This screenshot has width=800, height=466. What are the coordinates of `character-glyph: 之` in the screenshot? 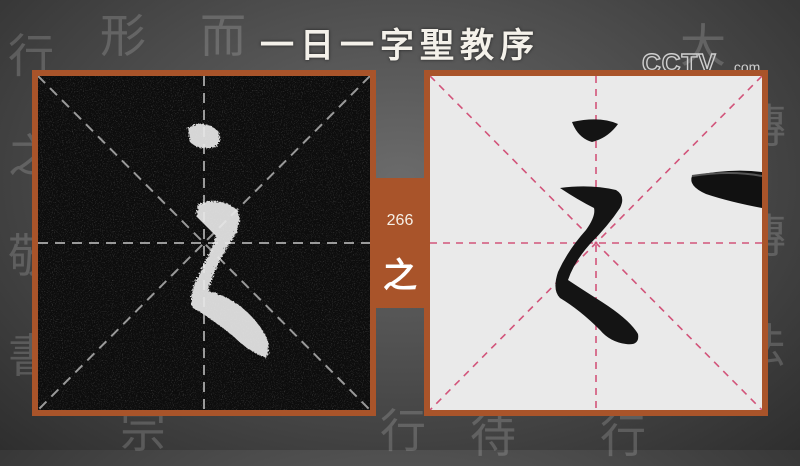 It's located at (400, 276).